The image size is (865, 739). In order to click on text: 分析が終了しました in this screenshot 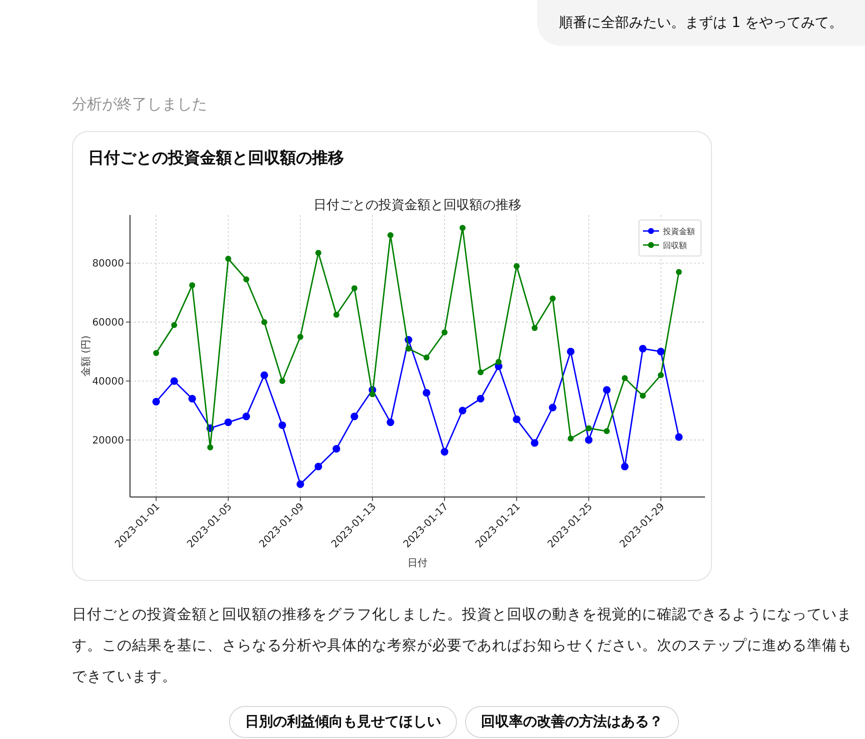, I will do `click(139, 104)`.